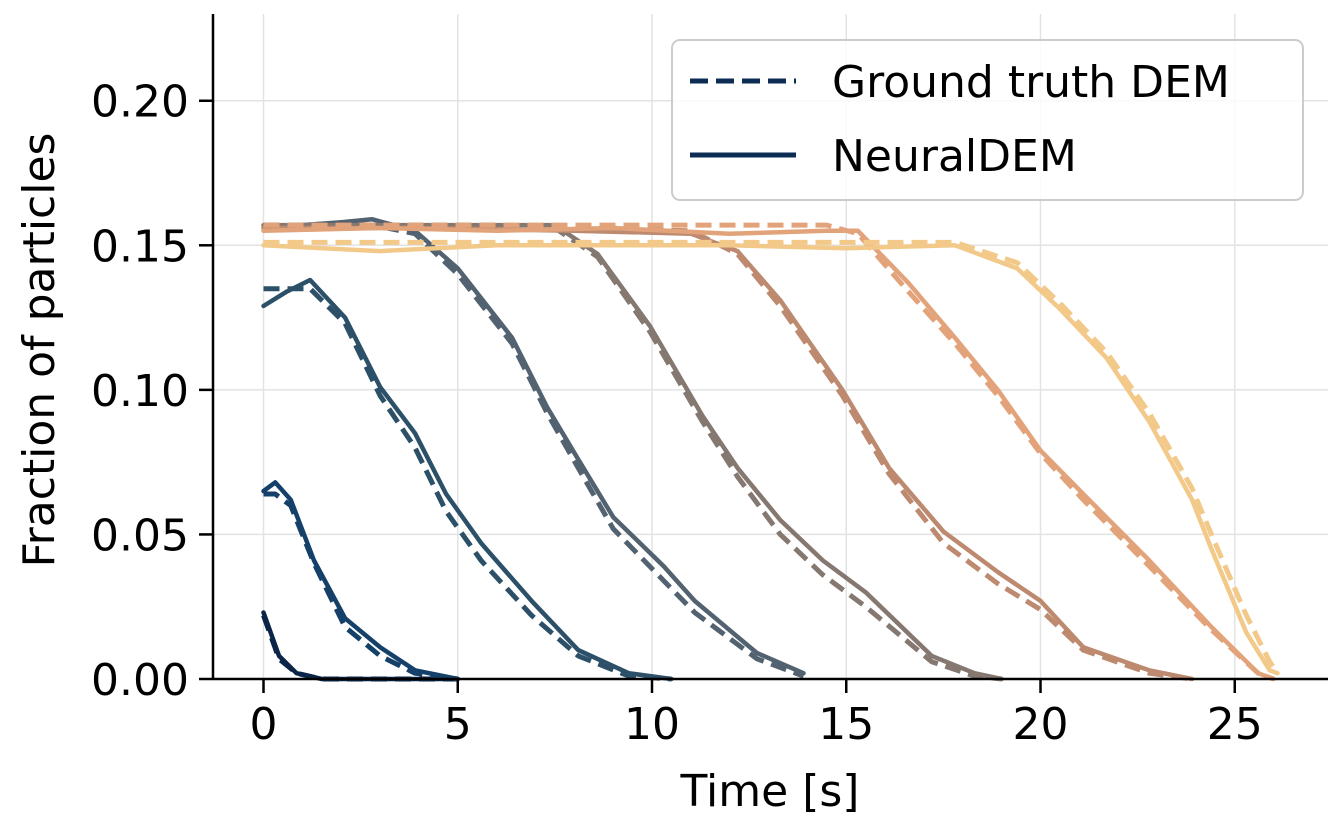 This screenshot has width=1344, height=834. Describe the element at coordinates (140, 102) in the screenshot. I see `y-tick-label: 0.20` at that location.